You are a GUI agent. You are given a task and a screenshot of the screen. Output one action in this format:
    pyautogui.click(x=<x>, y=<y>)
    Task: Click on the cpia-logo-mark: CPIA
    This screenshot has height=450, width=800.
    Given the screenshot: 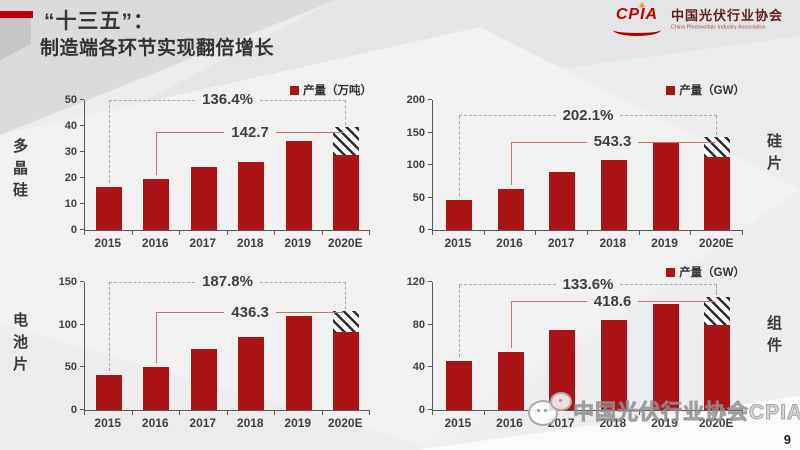 What is the action you would take?
    pyautogui.click(x=637, y=19)
    